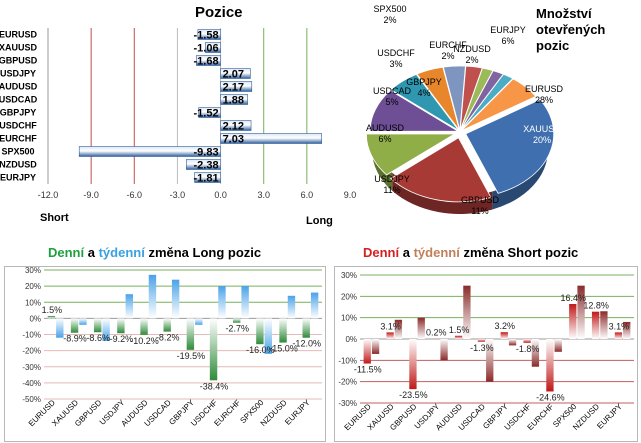 The height and width of the screenshot is (443, 641). I want to click on y-tick-label: 30%, so click(349, 275).